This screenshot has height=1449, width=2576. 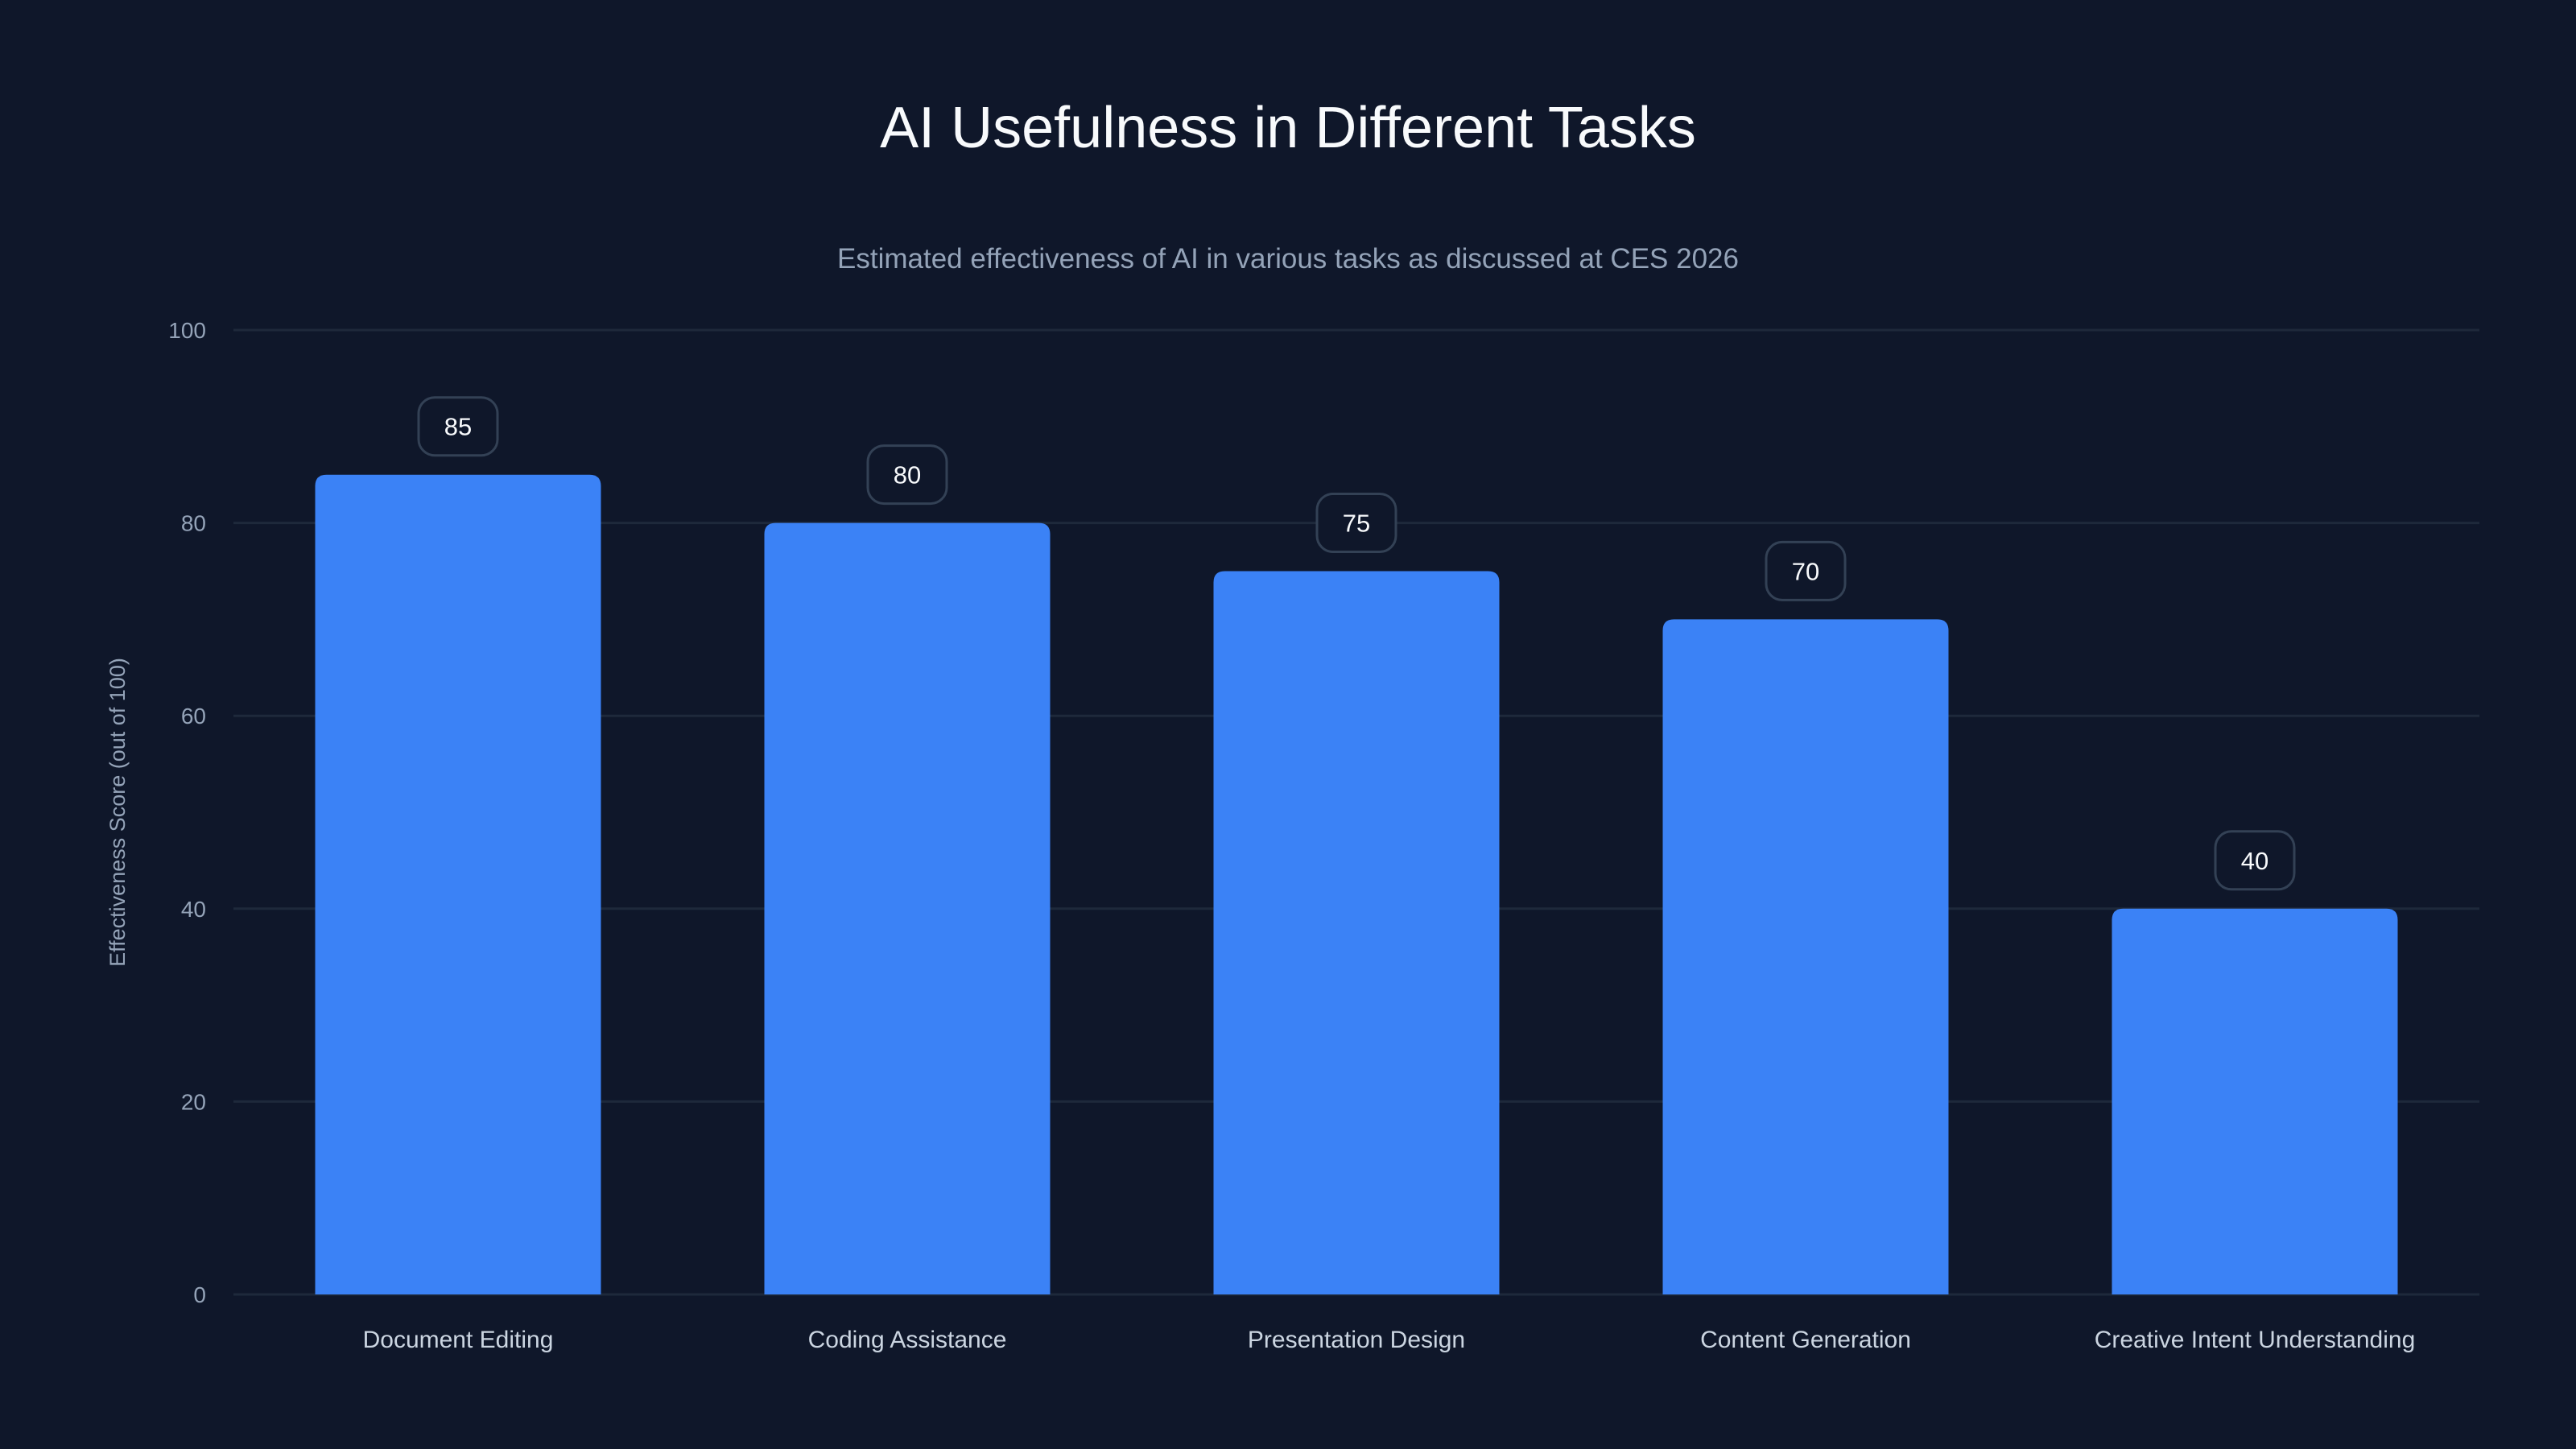 I want to click on y-tick-label: 0, so click(x=199, y=1294).